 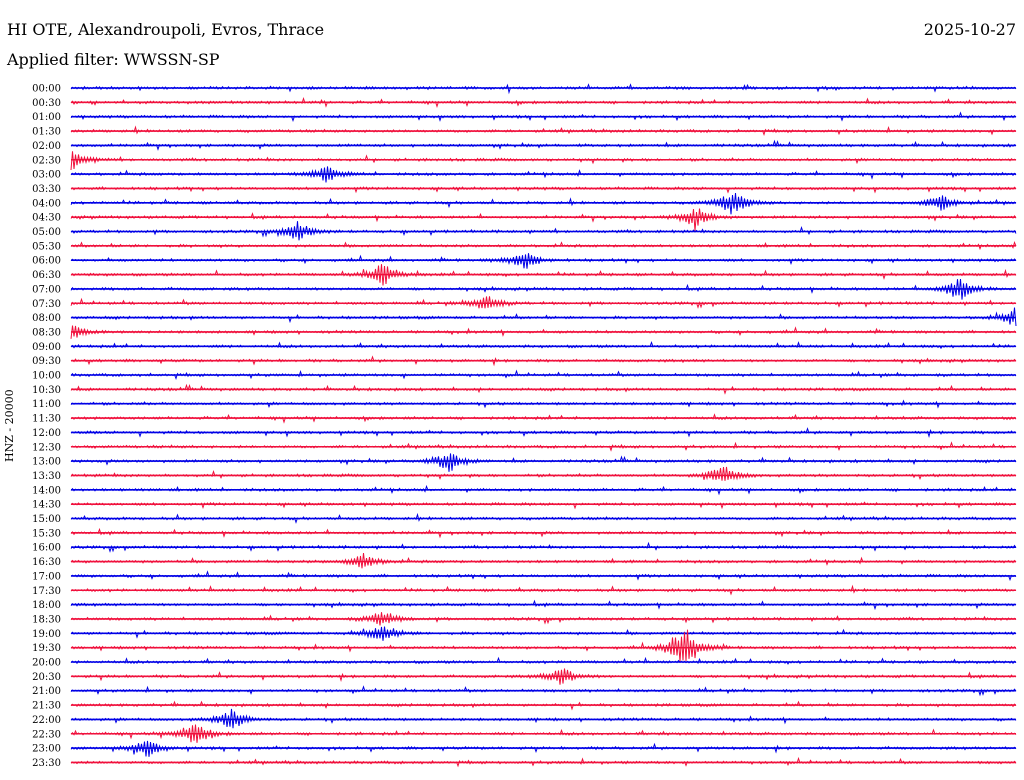 What do you see at coordinates (46, 734) in the screenshot?
I see `row-time-label: 22:30` at bounding box center [46, 734].